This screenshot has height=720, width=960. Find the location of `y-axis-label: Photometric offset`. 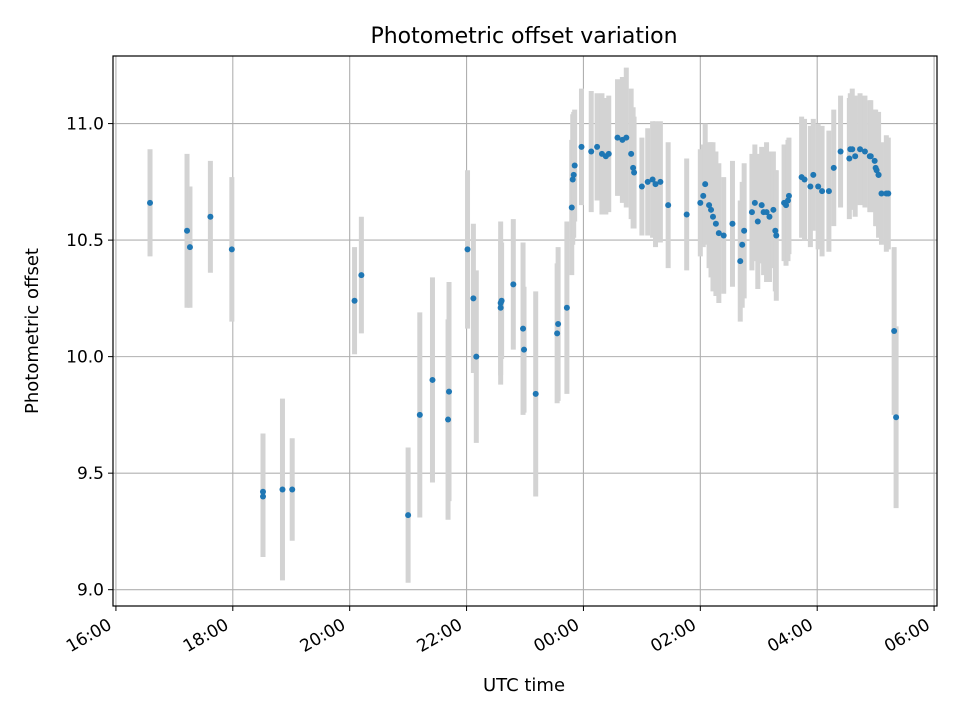

y-axis-label: Photometric offset is located at coordinates (32, 331).